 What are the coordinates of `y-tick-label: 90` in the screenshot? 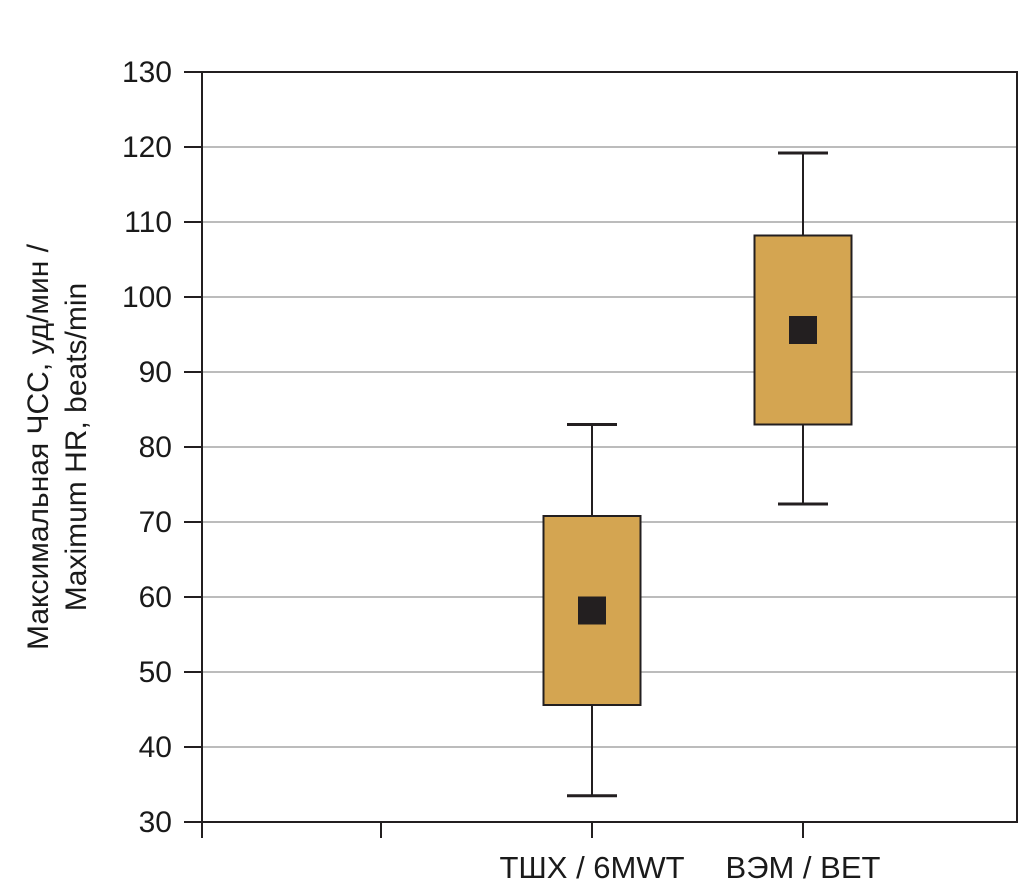 It's located at (155, 372).